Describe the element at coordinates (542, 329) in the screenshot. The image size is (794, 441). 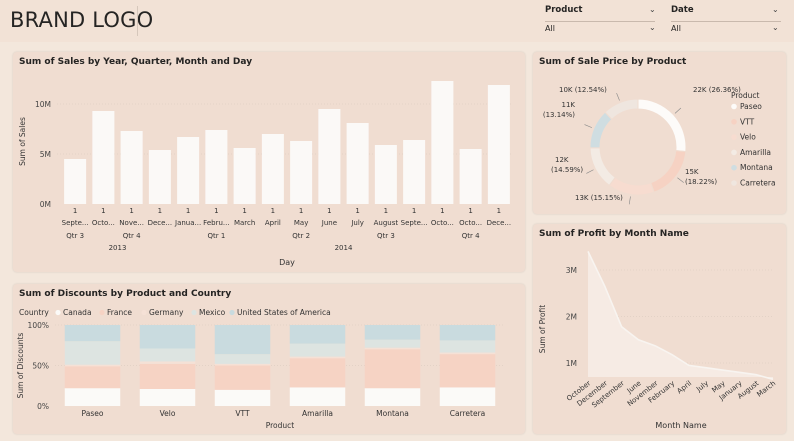
I see `y-axis-title: Sum of Profit` at that location.